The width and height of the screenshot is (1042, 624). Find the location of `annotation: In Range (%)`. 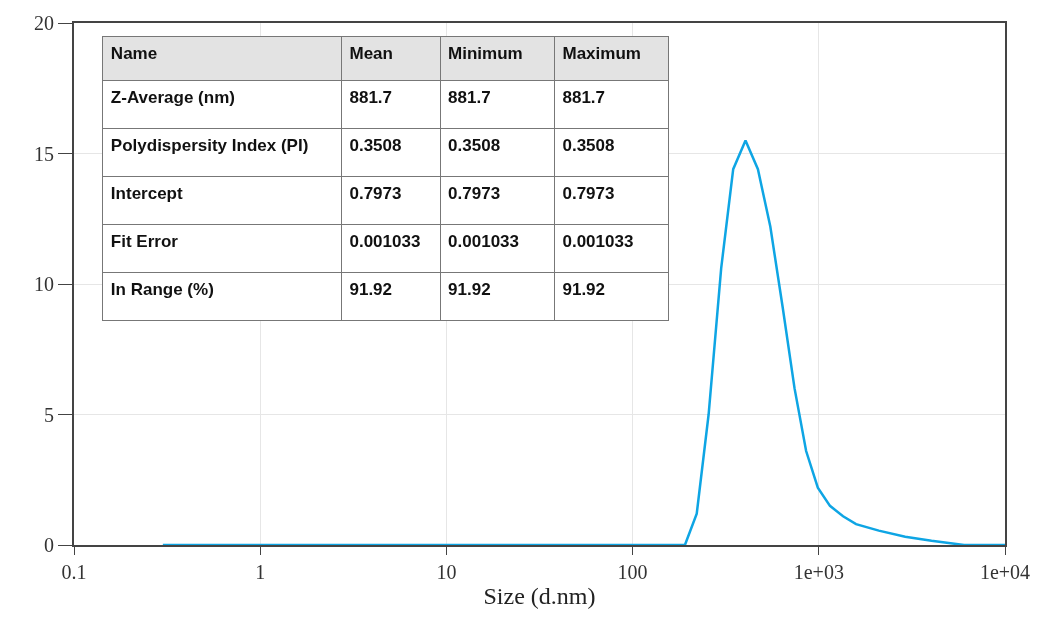

annotation: In Range (%) is located at coordinates (162, 290).